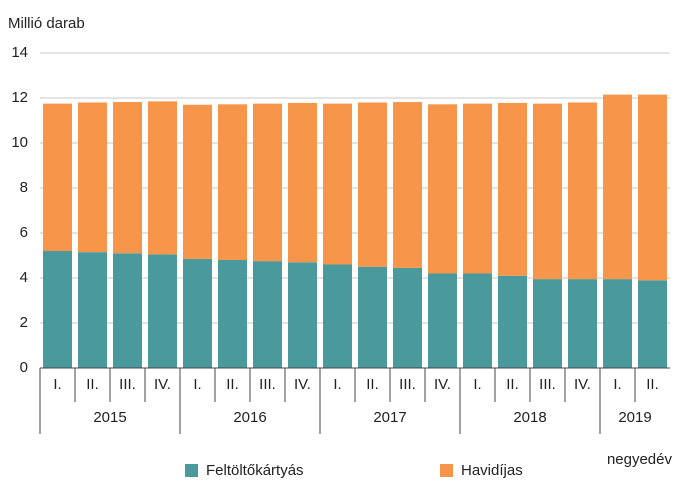 This screenshot has width=677, height=486. What do you see at coordinates (249, 417) in the screenshot?
I see `group-label: 2016` at bounding box center [249, 417].